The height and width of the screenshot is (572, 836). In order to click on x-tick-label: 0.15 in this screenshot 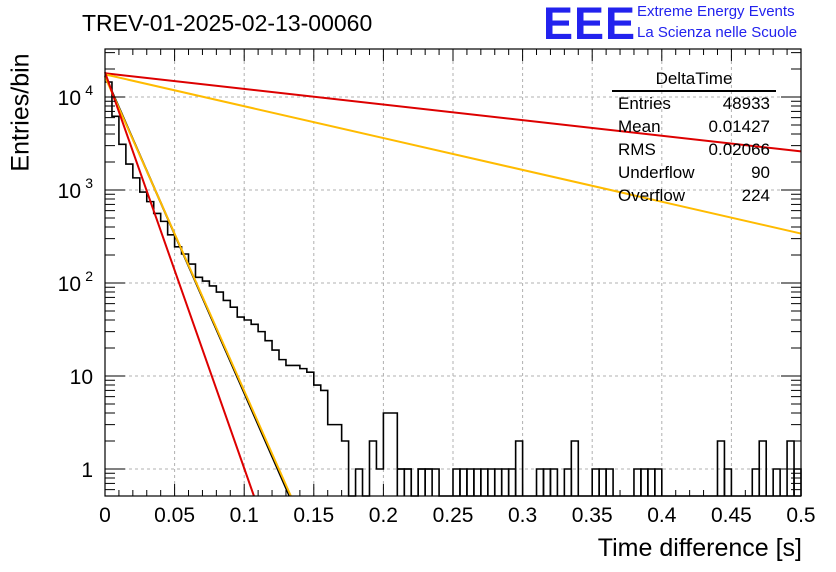, I will do `click(313, 515)`.